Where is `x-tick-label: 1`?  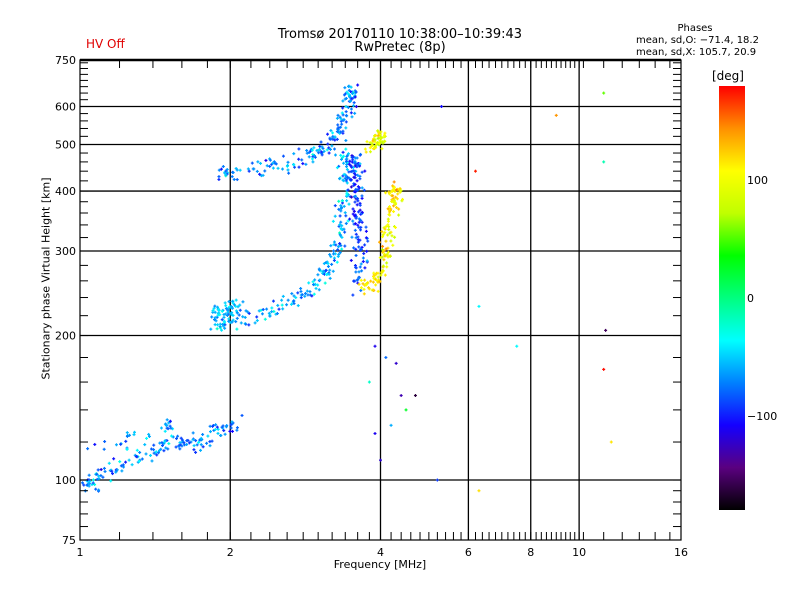
x-tick-label: 1 is located at coordinates (80, 552).